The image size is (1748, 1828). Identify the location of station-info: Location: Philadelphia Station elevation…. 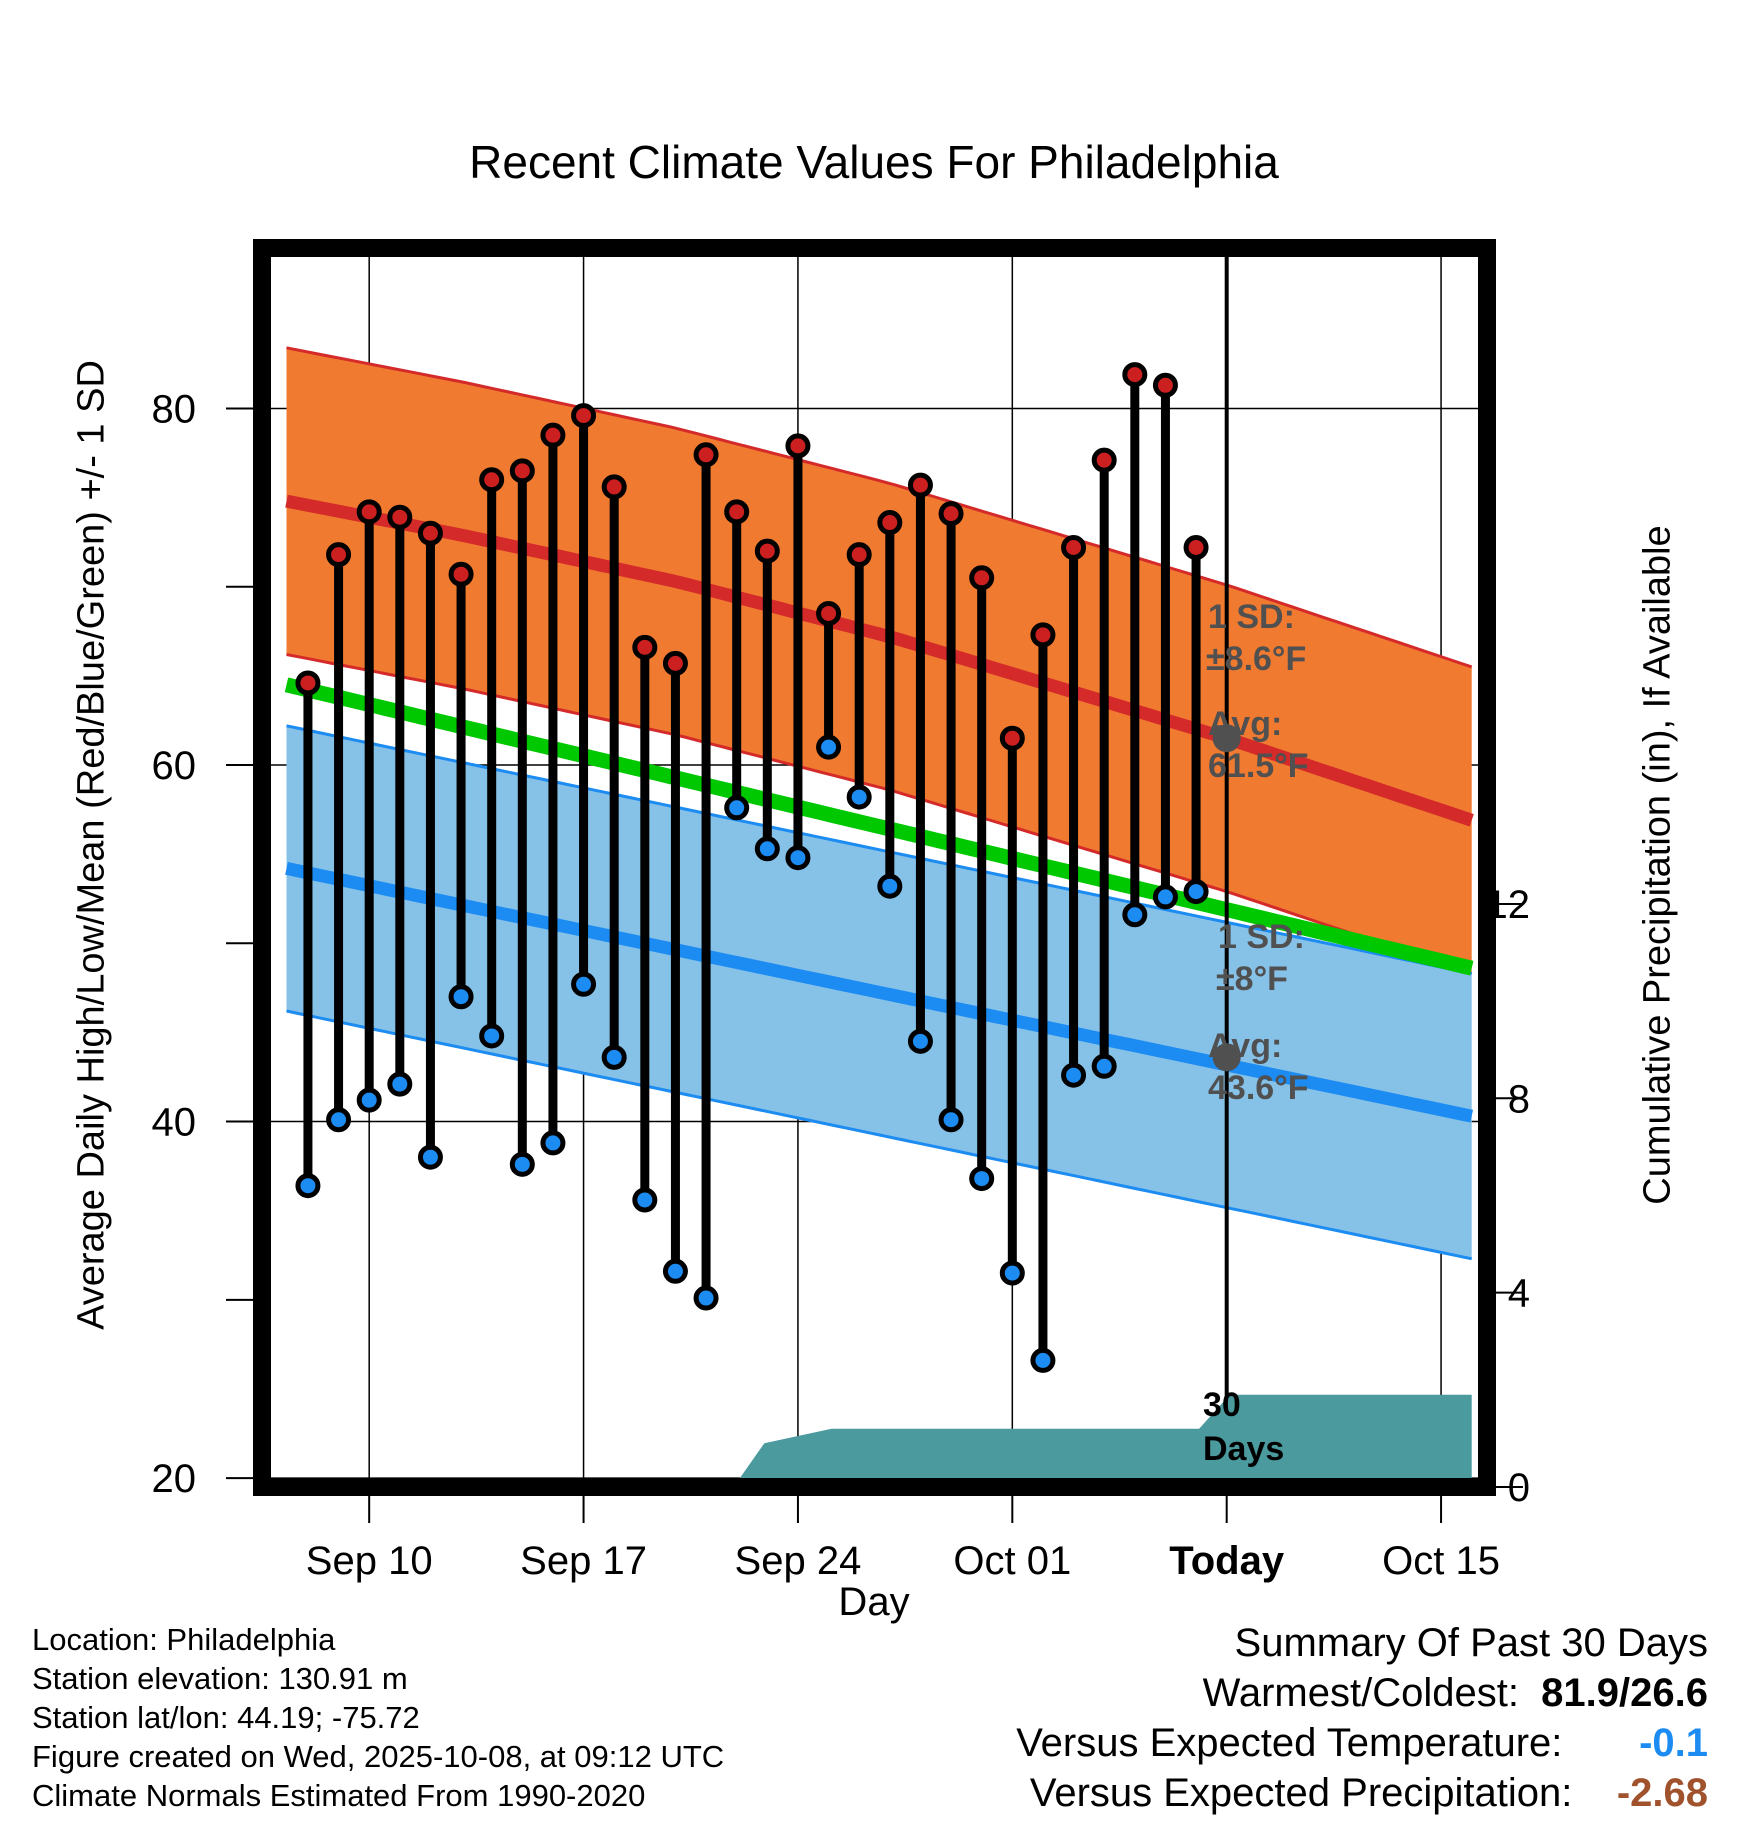
(378, 1717).